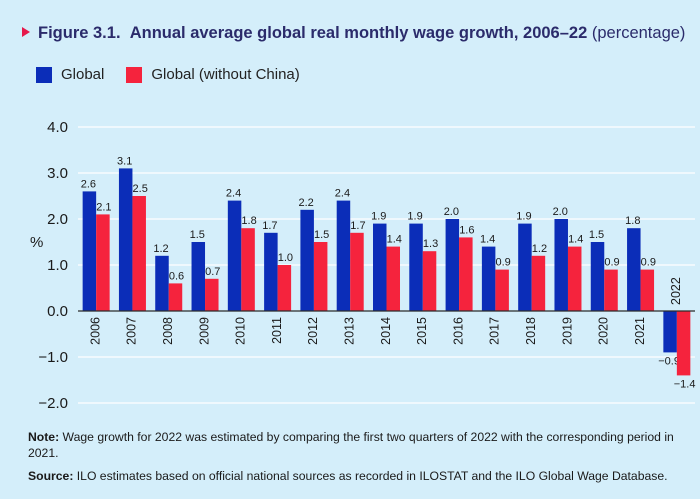 Image resolution: width=700 pixels, height=499 pixels. What do you see at coordinates (495, 331) in the screenshot?
I see `x-tick-label: 2017` at bounding box center [495, 331].